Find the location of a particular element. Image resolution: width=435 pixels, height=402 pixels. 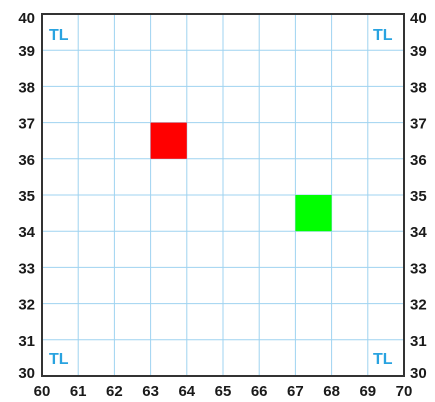

y-tick-label-right: 37 is located at coordinates (418, 124).